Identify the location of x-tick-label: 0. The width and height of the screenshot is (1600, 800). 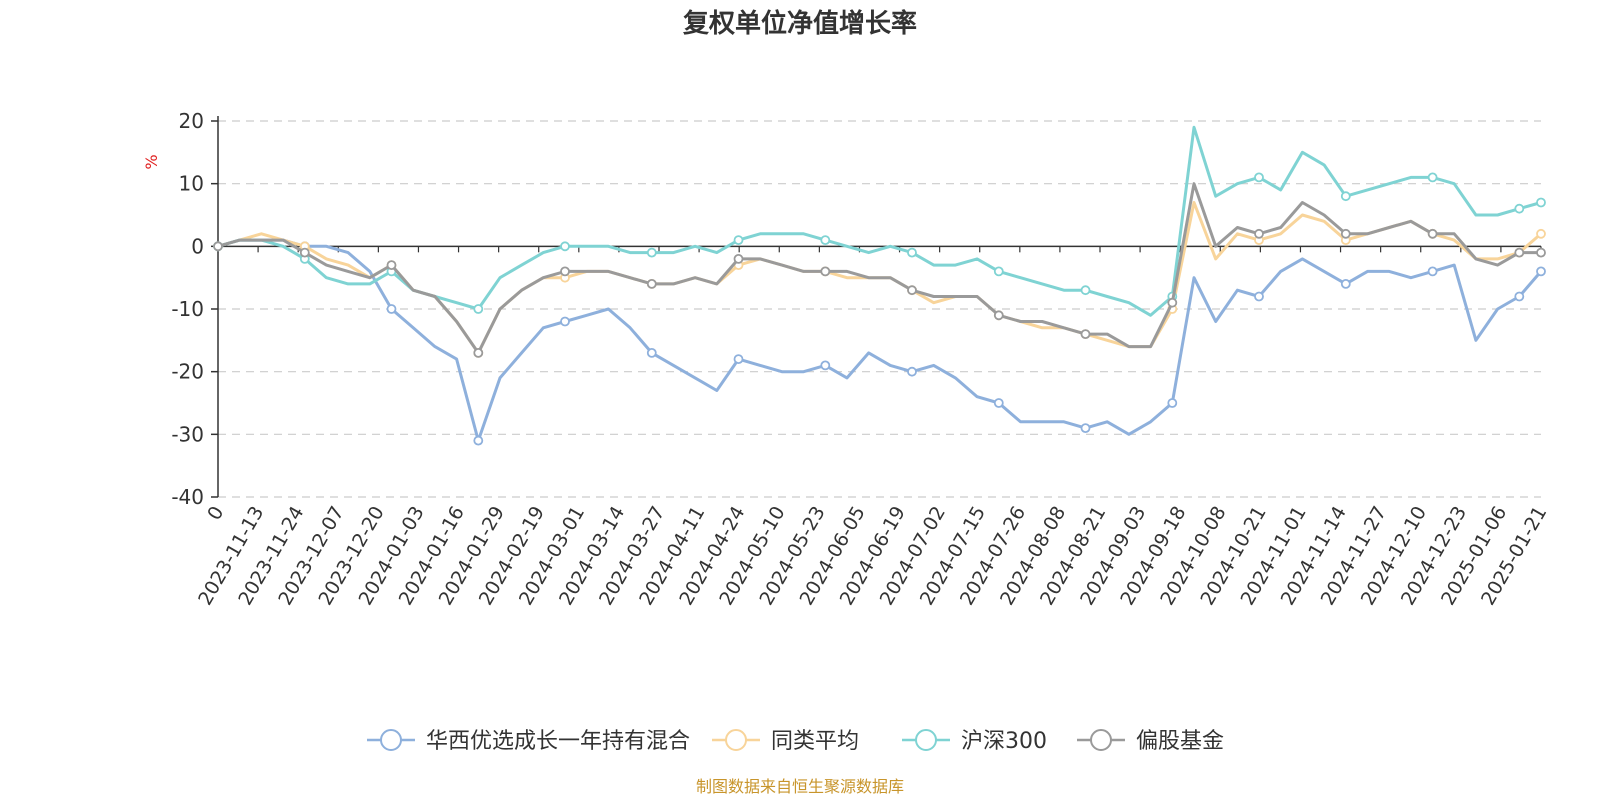
(215, 513).